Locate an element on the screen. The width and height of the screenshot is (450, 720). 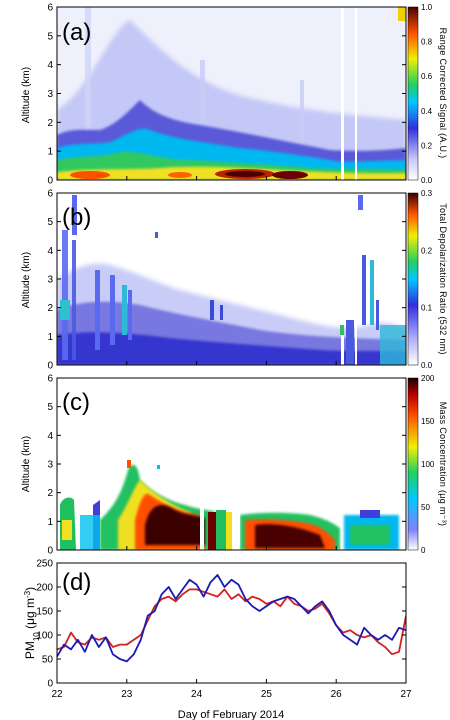
colorbar-tick-label: 1.0 is located at coordinates (427, 7).